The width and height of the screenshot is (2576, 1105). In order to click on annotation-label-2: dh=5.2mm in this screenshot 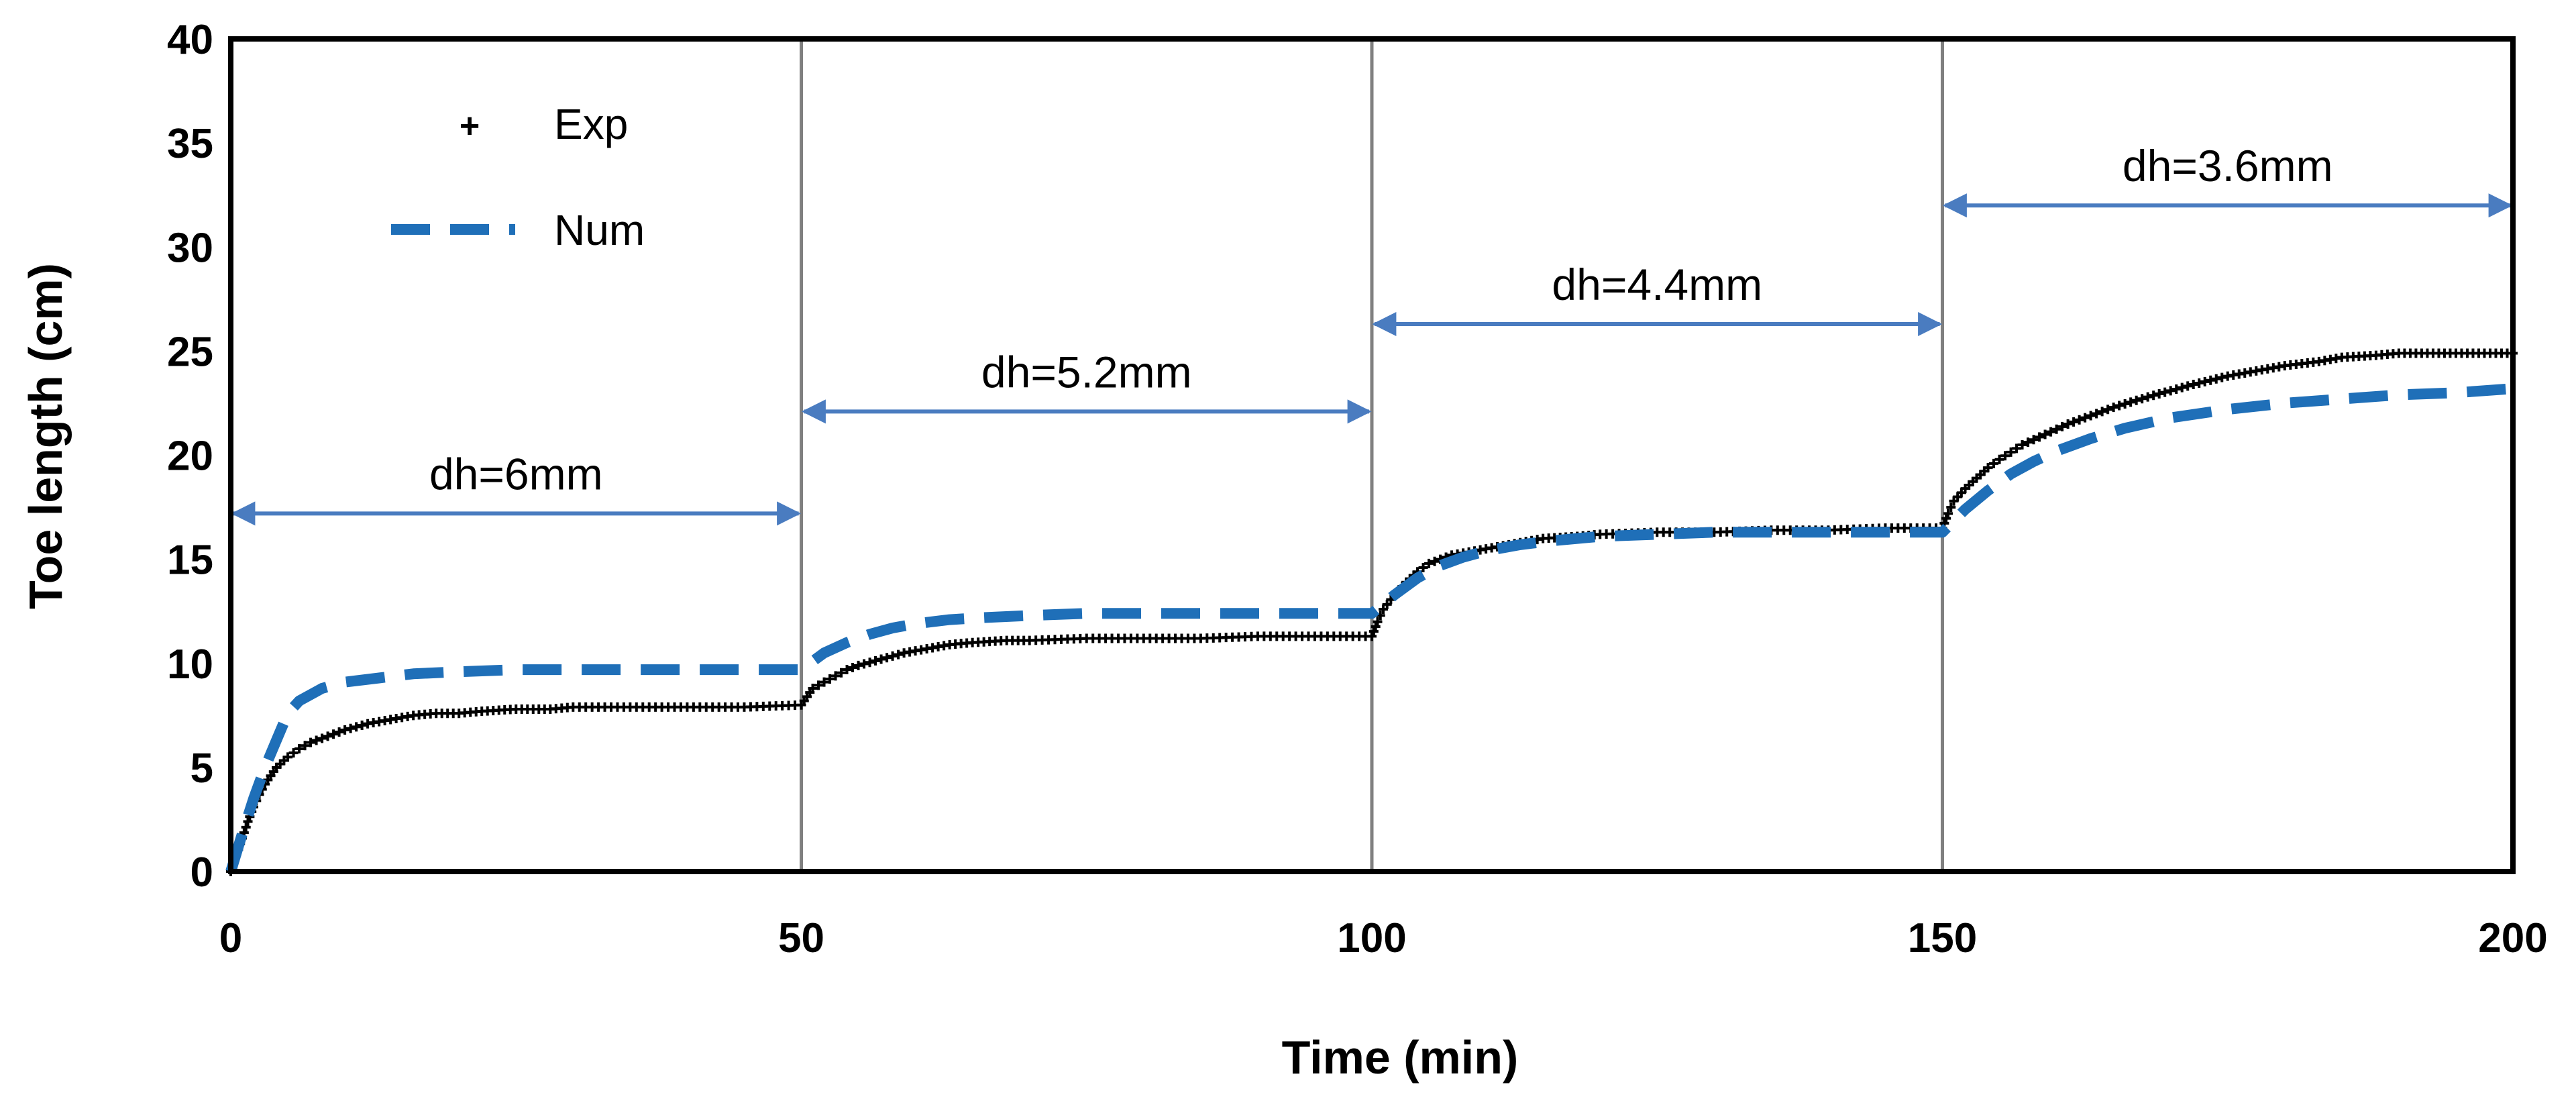, I will do `click(1086, 372)`.